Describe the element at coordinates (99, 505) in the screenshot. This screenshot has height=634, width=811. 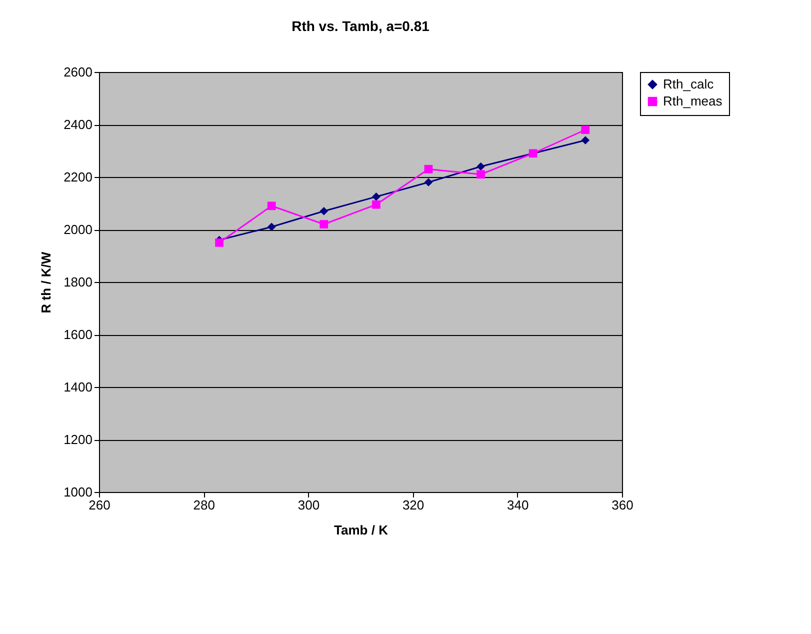
I see `x-tick-label: 260` at that location.